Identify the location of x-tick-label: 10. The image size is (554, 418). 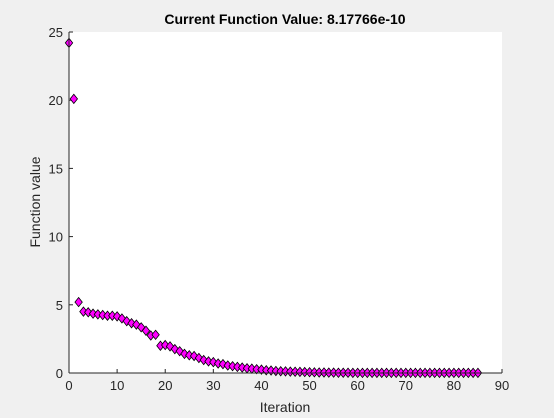
(117, 385).